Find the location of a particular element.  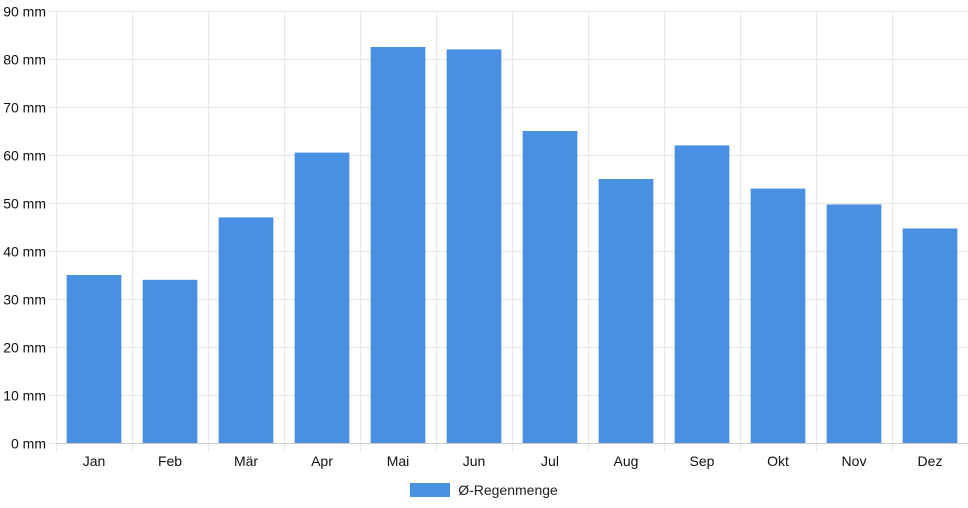

legend-swatch is located at coordinates (430, 490).